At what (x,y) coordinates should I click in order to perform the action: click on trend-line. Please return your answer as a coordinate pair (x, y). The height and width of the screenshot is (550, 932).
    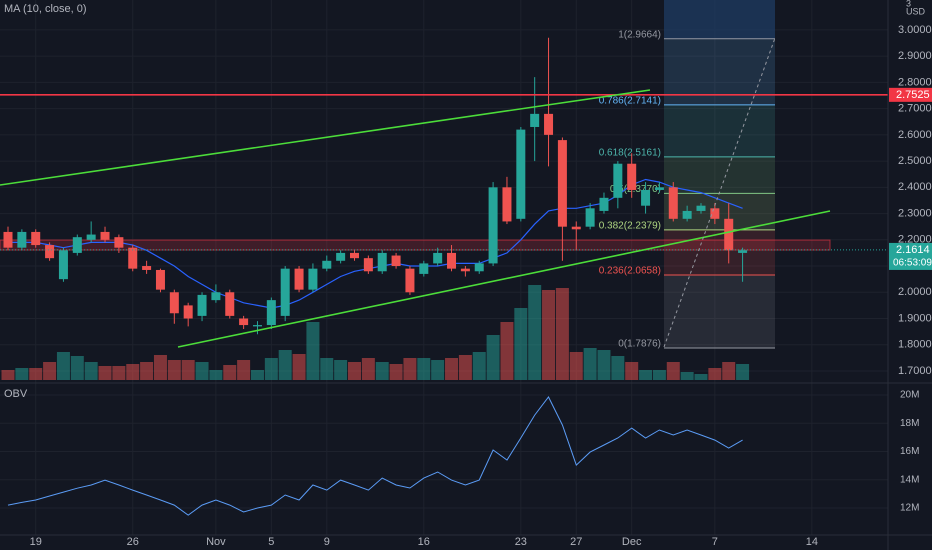
    Looking at the image, I should click on (325, 137).